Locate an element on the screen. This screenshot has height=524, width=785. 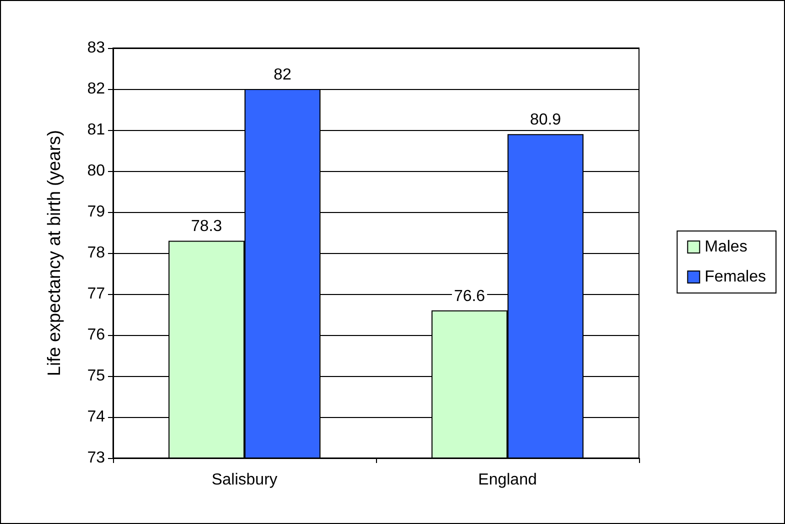
legend-label: Females is located at coordinates (735, 277).